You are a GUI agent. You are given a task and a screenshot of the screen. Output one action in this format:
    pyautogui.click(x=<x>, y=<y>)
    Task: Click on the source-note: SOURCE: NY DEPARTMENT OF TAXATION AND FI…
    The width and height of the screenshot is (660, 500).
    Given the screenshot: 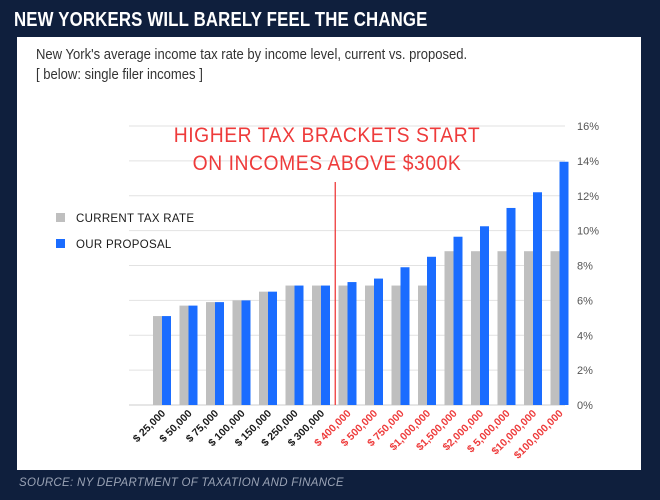 What is the action you would take?
    pyautogui.click(x=181, y=483)
    